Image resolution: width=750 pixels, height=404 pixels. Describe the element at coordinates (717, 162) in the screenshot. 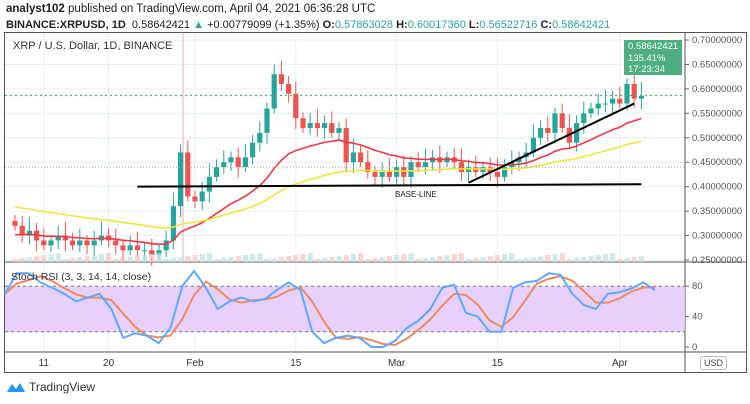

I see `y-tick-label: 0.45000000` at that location.